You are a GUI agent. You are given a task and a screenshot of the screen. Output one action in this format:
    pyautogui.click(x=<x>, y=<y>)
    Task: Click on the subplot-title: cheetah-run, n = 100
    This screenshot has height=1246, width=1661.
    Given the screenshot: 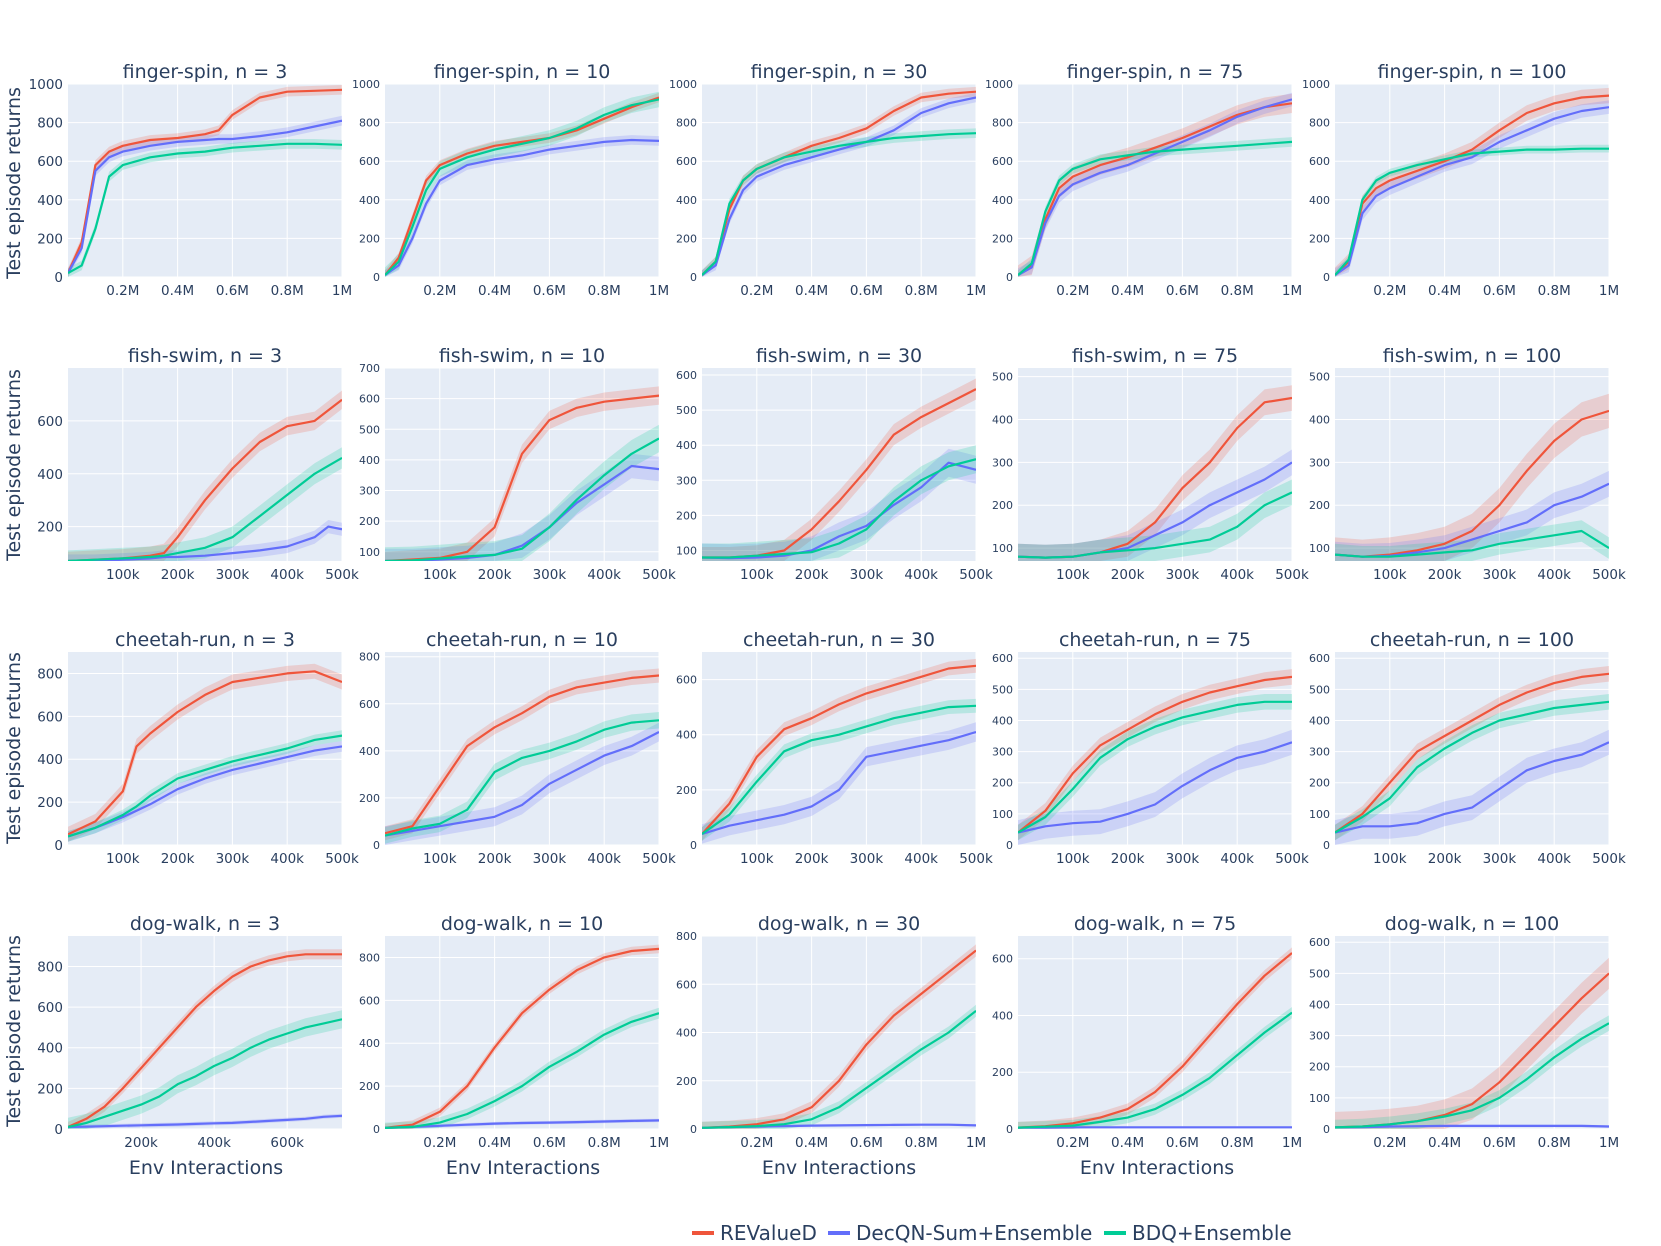 What is the action you would take?
    pyautogui.click(x=1472, y=640)
    